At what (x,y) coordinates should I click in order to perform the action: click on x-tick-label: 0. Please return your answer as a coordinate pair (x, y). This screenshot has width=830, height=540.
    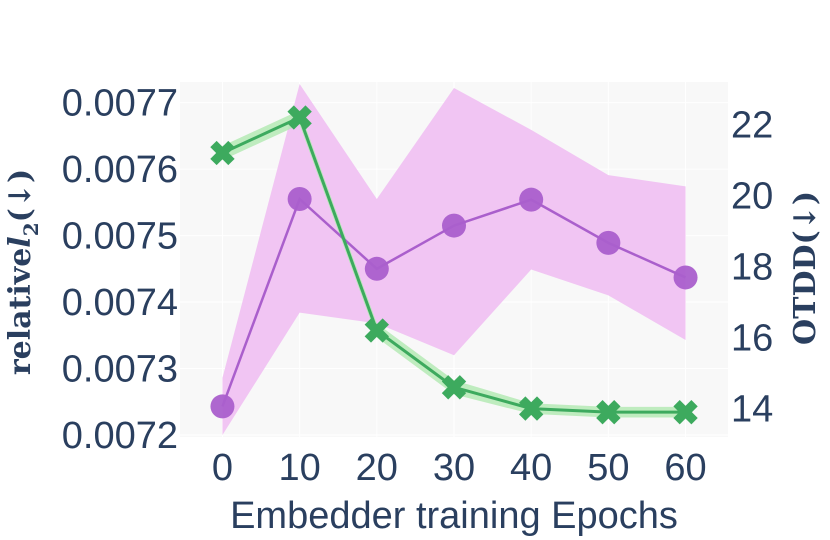
    Looking at the image, I should click on (222, 468).